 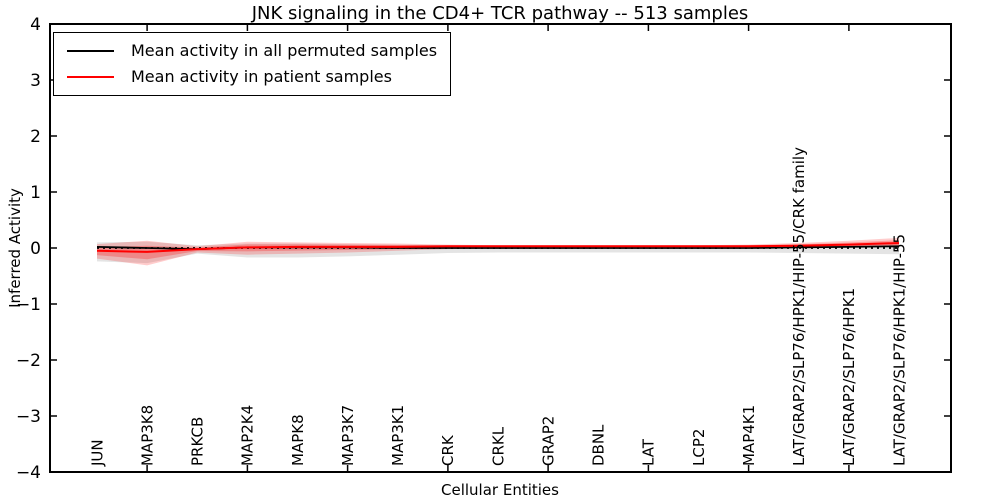 What do you see at coordinates (28, 473) in the screenshot?
I see `y-tick-label: −4` at bounding box center [28, 473].